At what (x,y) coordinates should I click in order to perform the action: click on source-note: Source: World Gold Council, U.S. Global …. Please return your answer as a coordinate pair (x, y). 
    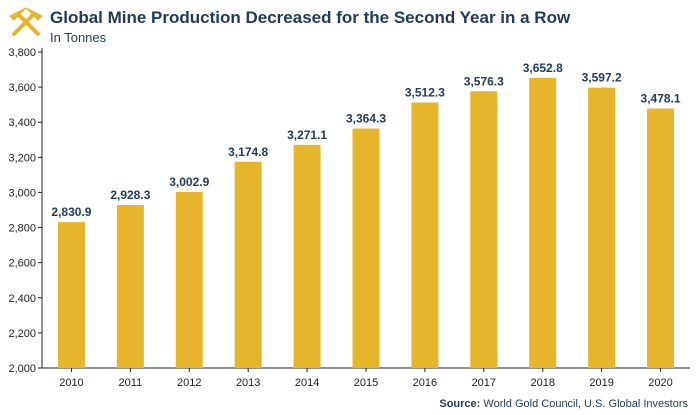
    Looking at the image, I should click on (563, 404).